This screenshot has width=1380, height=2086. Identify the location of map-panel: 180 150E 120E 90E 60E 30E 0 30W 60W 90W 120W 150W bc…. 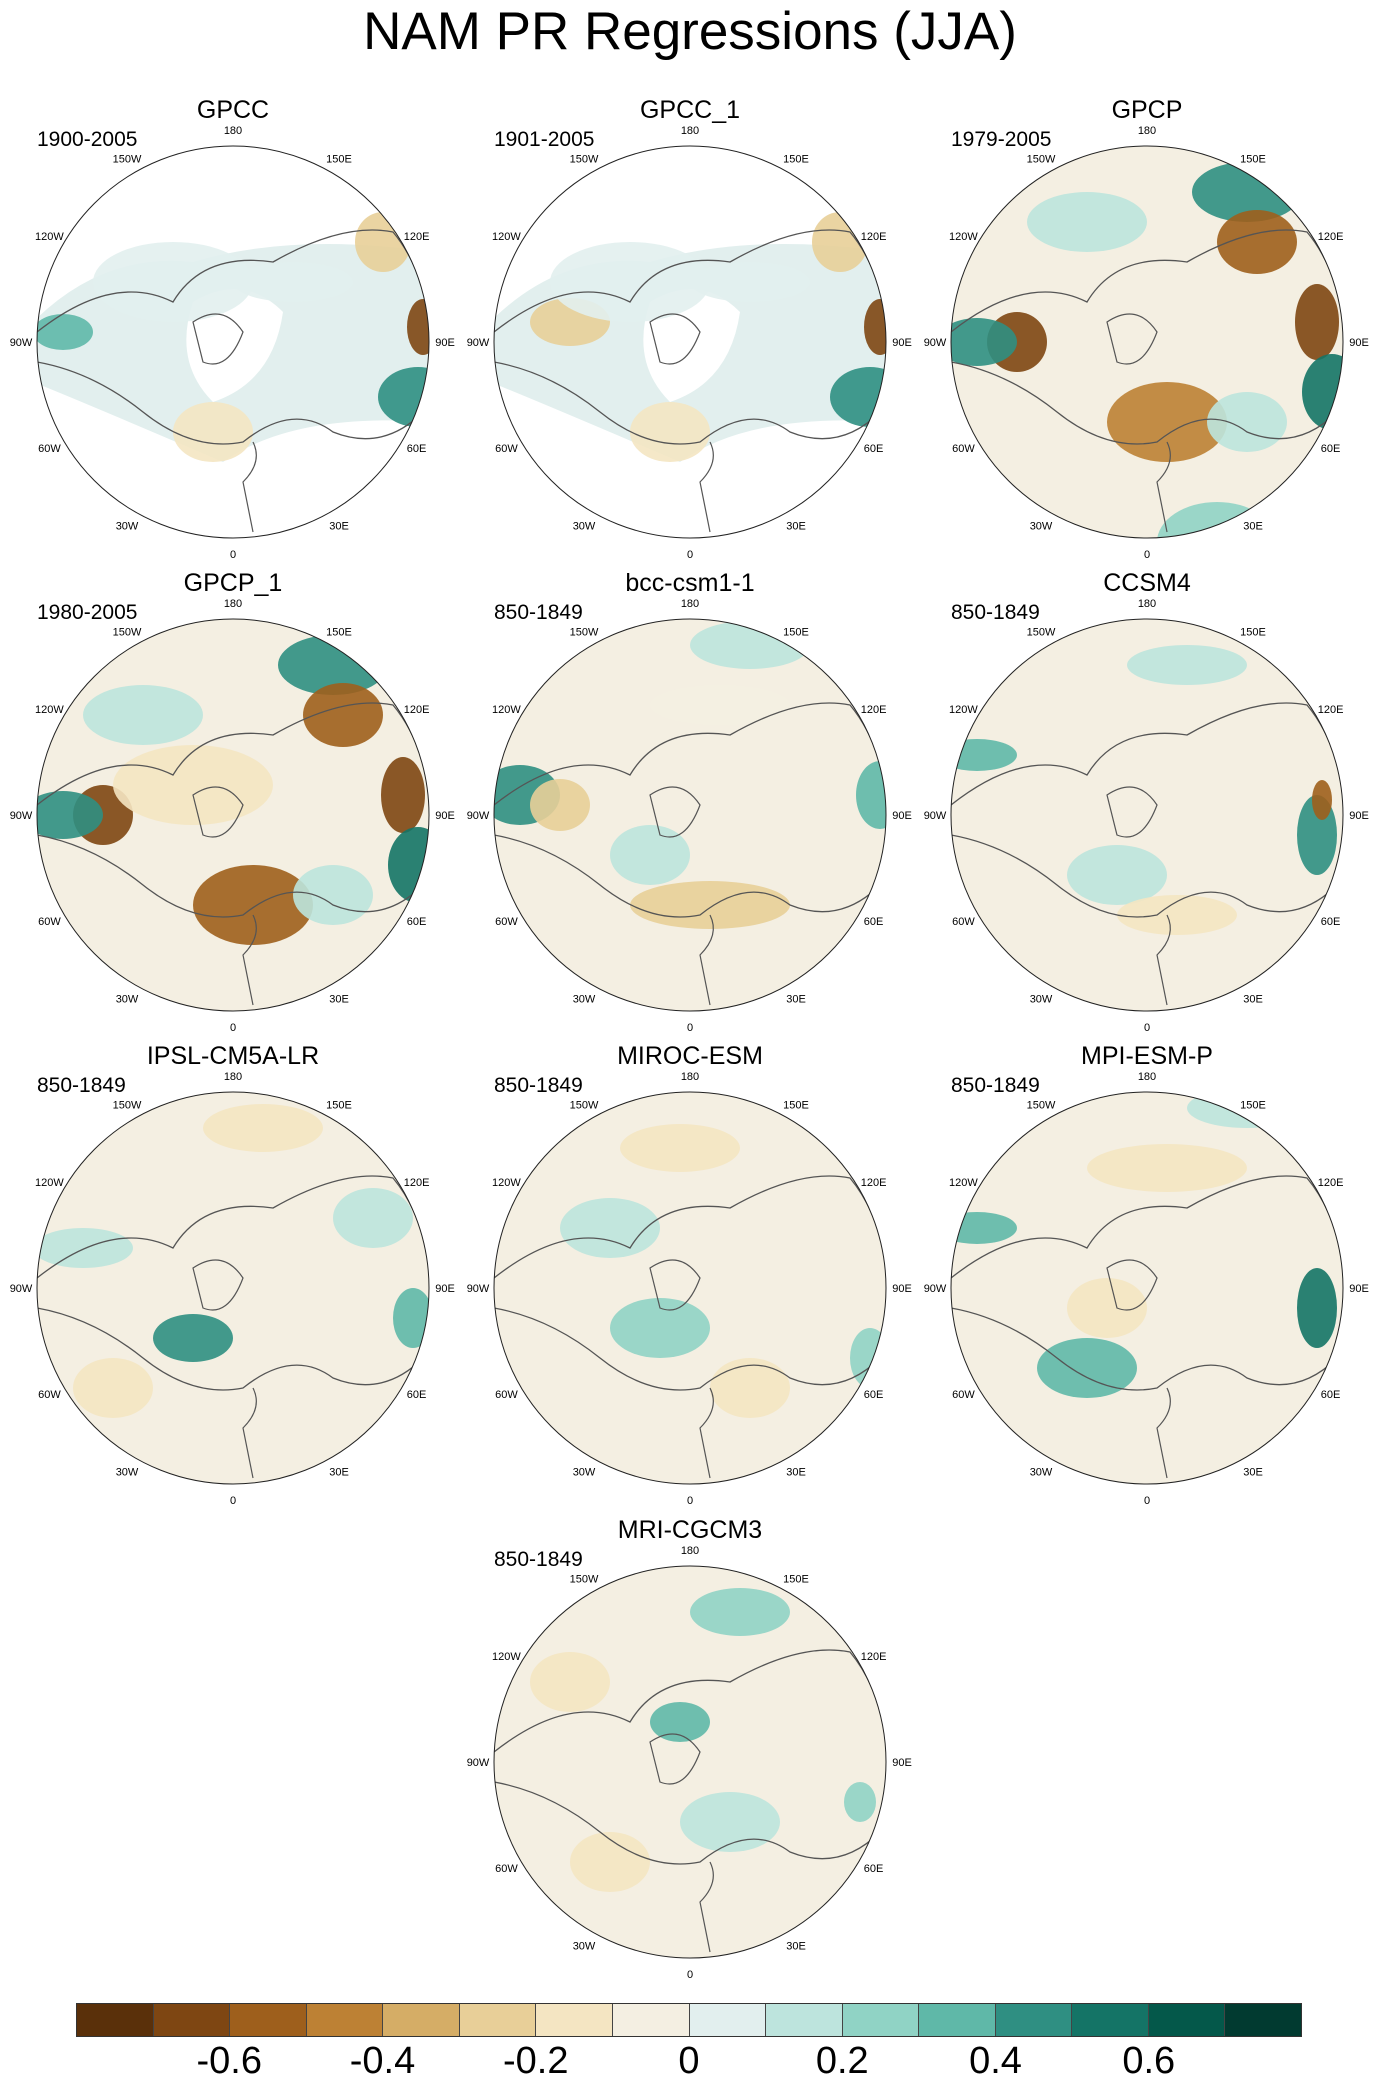
(689, 801).